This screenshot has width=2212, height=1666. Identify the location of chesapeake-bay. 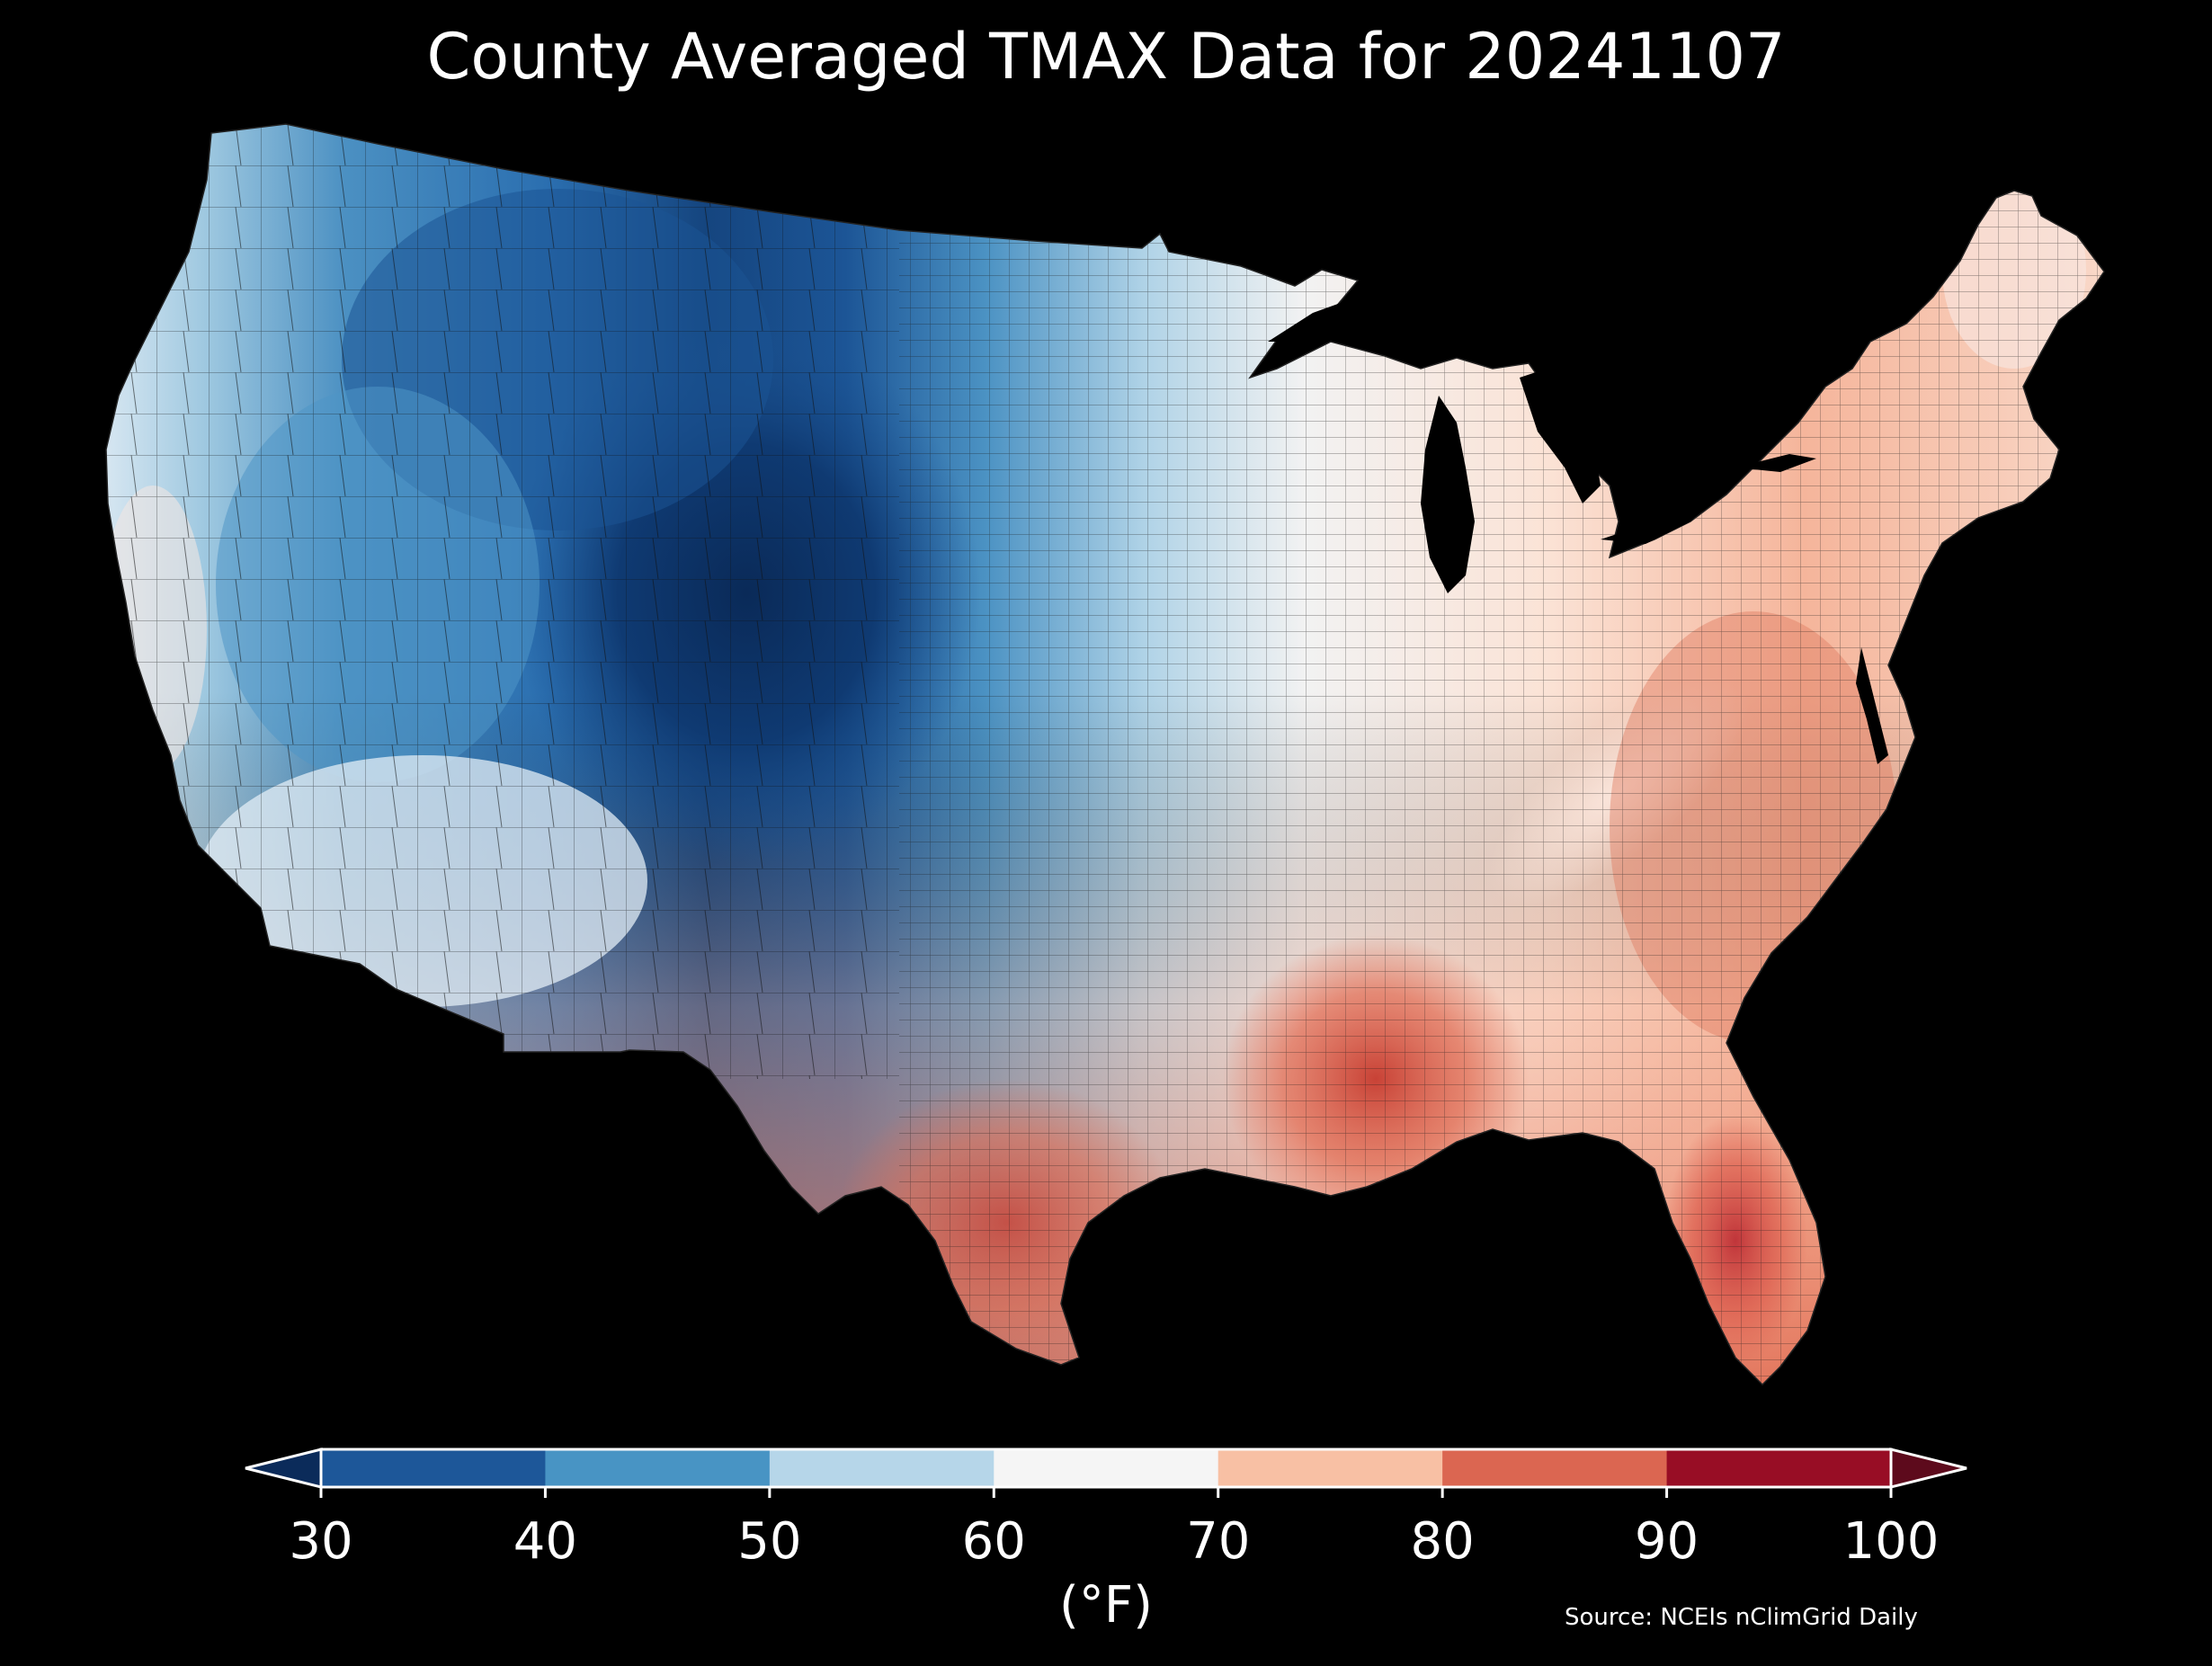
(1872, 705).